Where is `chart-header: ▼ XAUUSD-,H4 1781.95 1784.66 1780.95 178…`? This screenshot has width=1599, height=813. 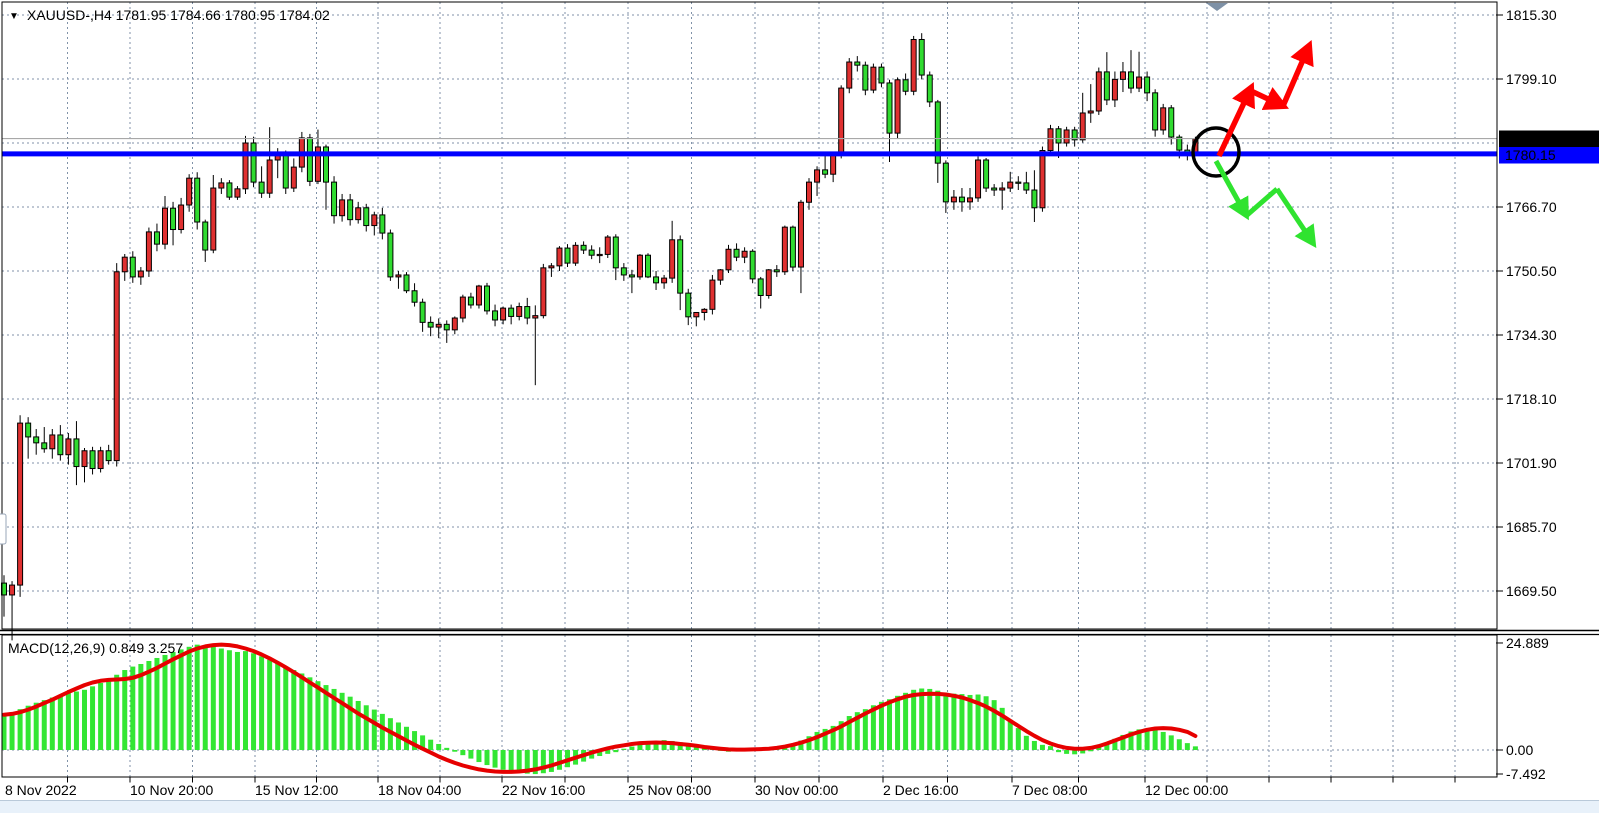
chart-header: ▼ XAUUSD-,H4 1781.95 1784.66 1780.95 178… is located at coordinates (169, 15).